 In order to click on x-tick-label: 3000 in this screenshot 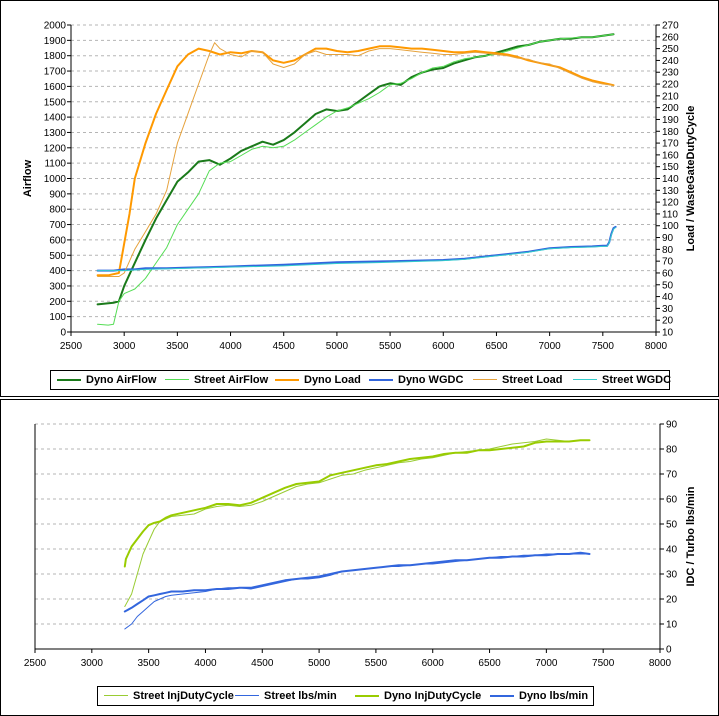, I will do `click(124, 346)`.